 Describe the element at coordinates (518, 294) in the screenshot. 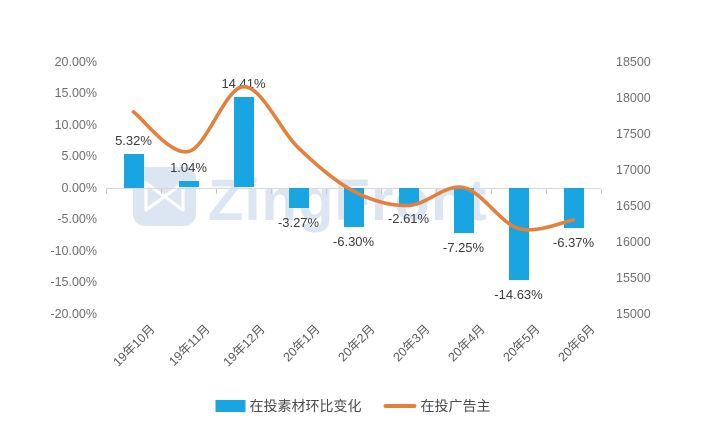

I see `bar-value-label: -14.63%` at that location.